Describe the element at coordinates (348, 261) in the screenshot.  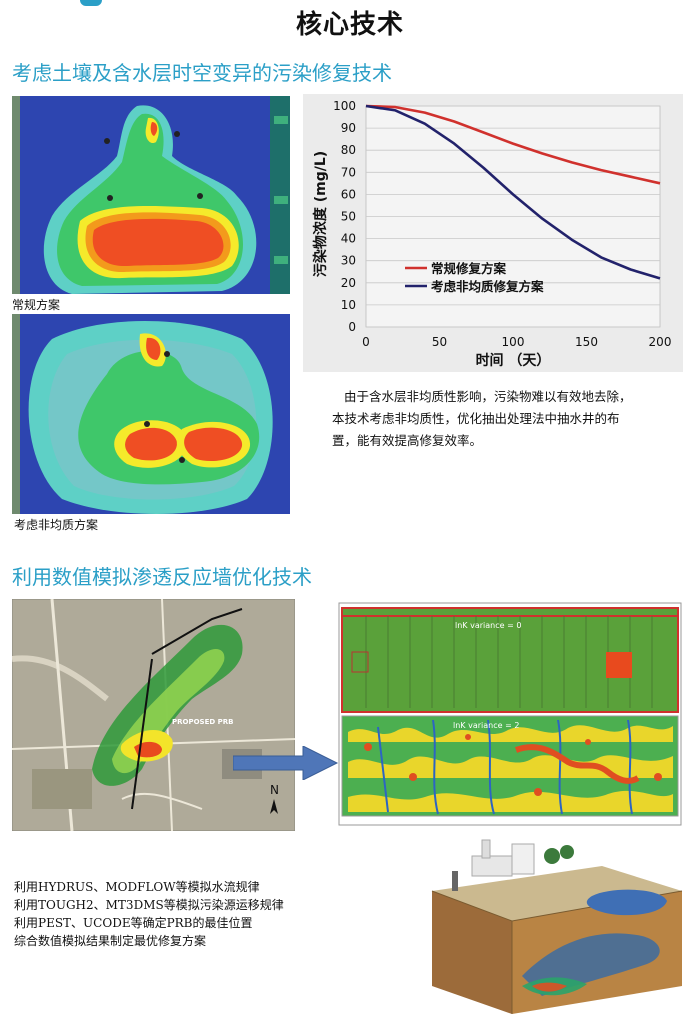
I see `y-tick-label: 30` at that location.